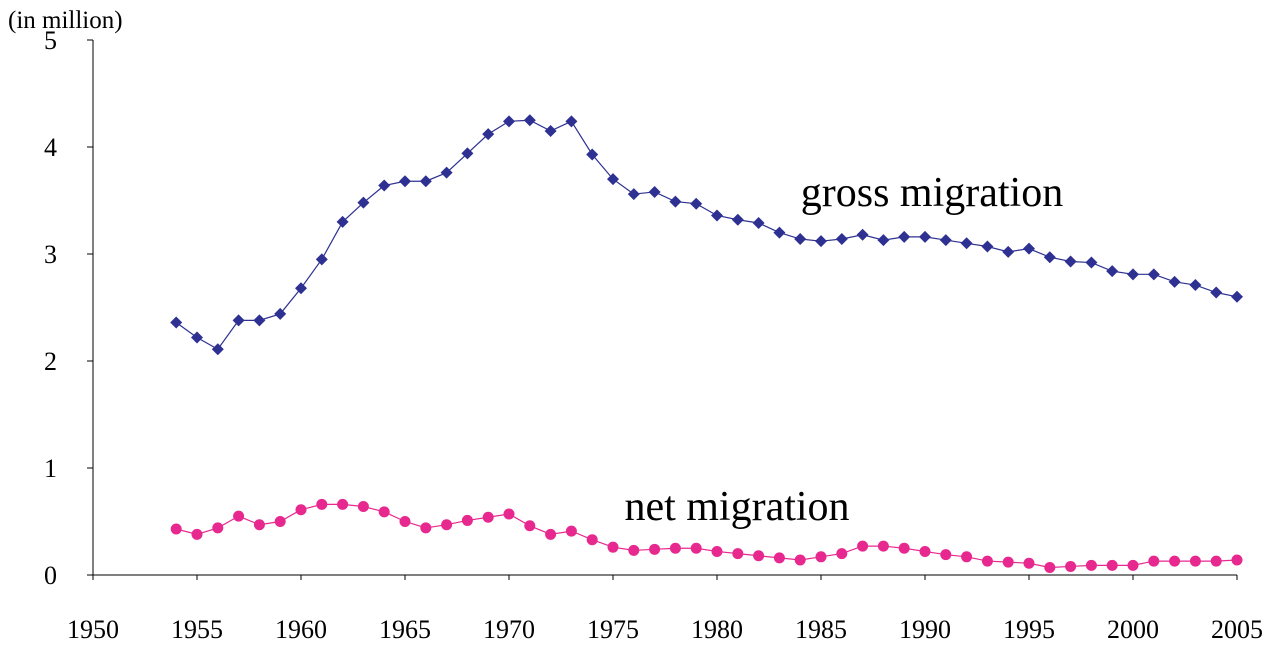  I want to click on y-tick-label: 5, so click(50, 40).